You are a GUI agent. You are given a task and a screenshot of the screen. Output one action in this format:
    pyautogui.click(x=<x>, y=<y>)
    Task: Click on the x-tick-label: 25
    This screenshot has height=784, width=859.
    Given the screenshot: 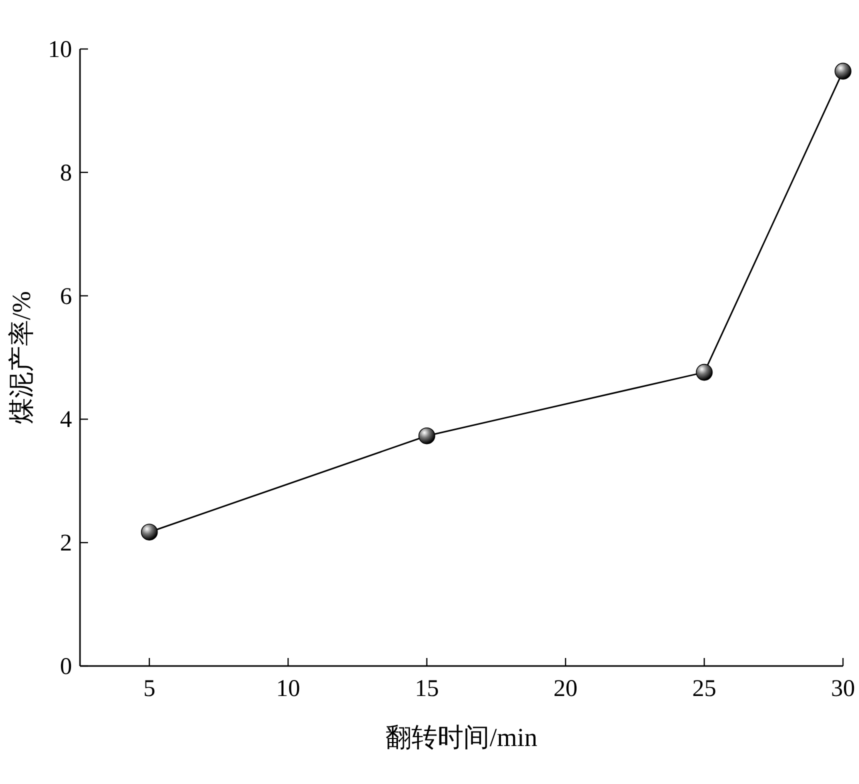 What is the action you would take?
    pyautogui.click(x=704, y=689)
    